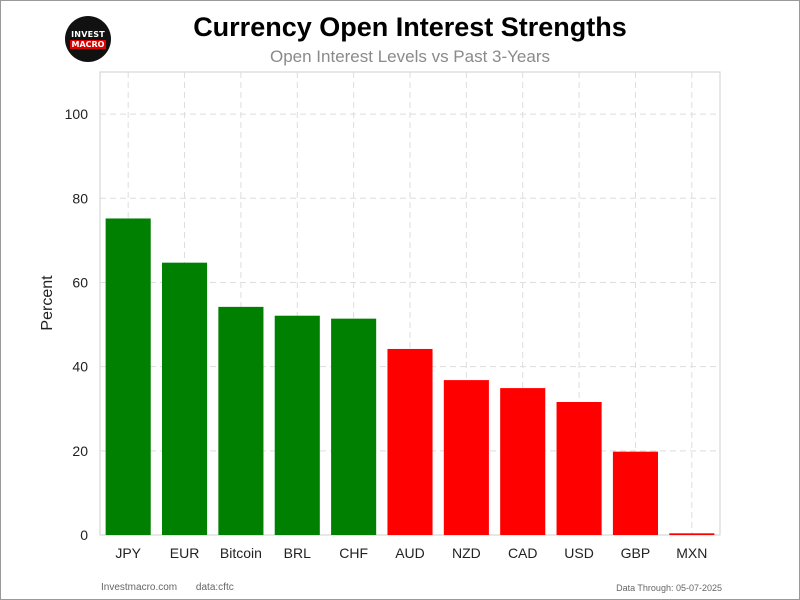 The width and height of the screenshot is (800, 600). Describe the element at coordinates (47, 303) in the screenshot. I see `y-axis-label: Percent` at that location.